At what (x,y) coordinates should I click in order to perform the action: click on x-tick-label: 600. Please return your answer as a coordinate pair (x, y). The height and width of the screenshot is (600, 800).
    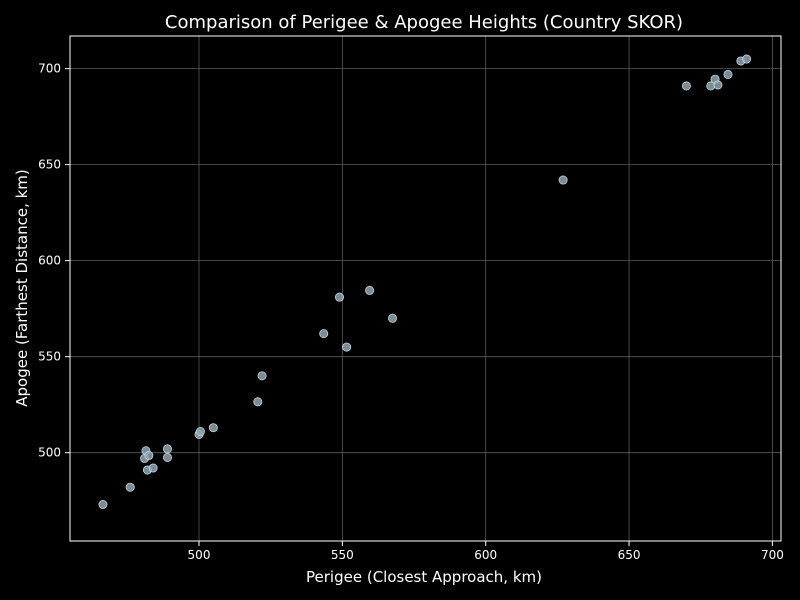
    Looking at the image, I should click on (485, 555).